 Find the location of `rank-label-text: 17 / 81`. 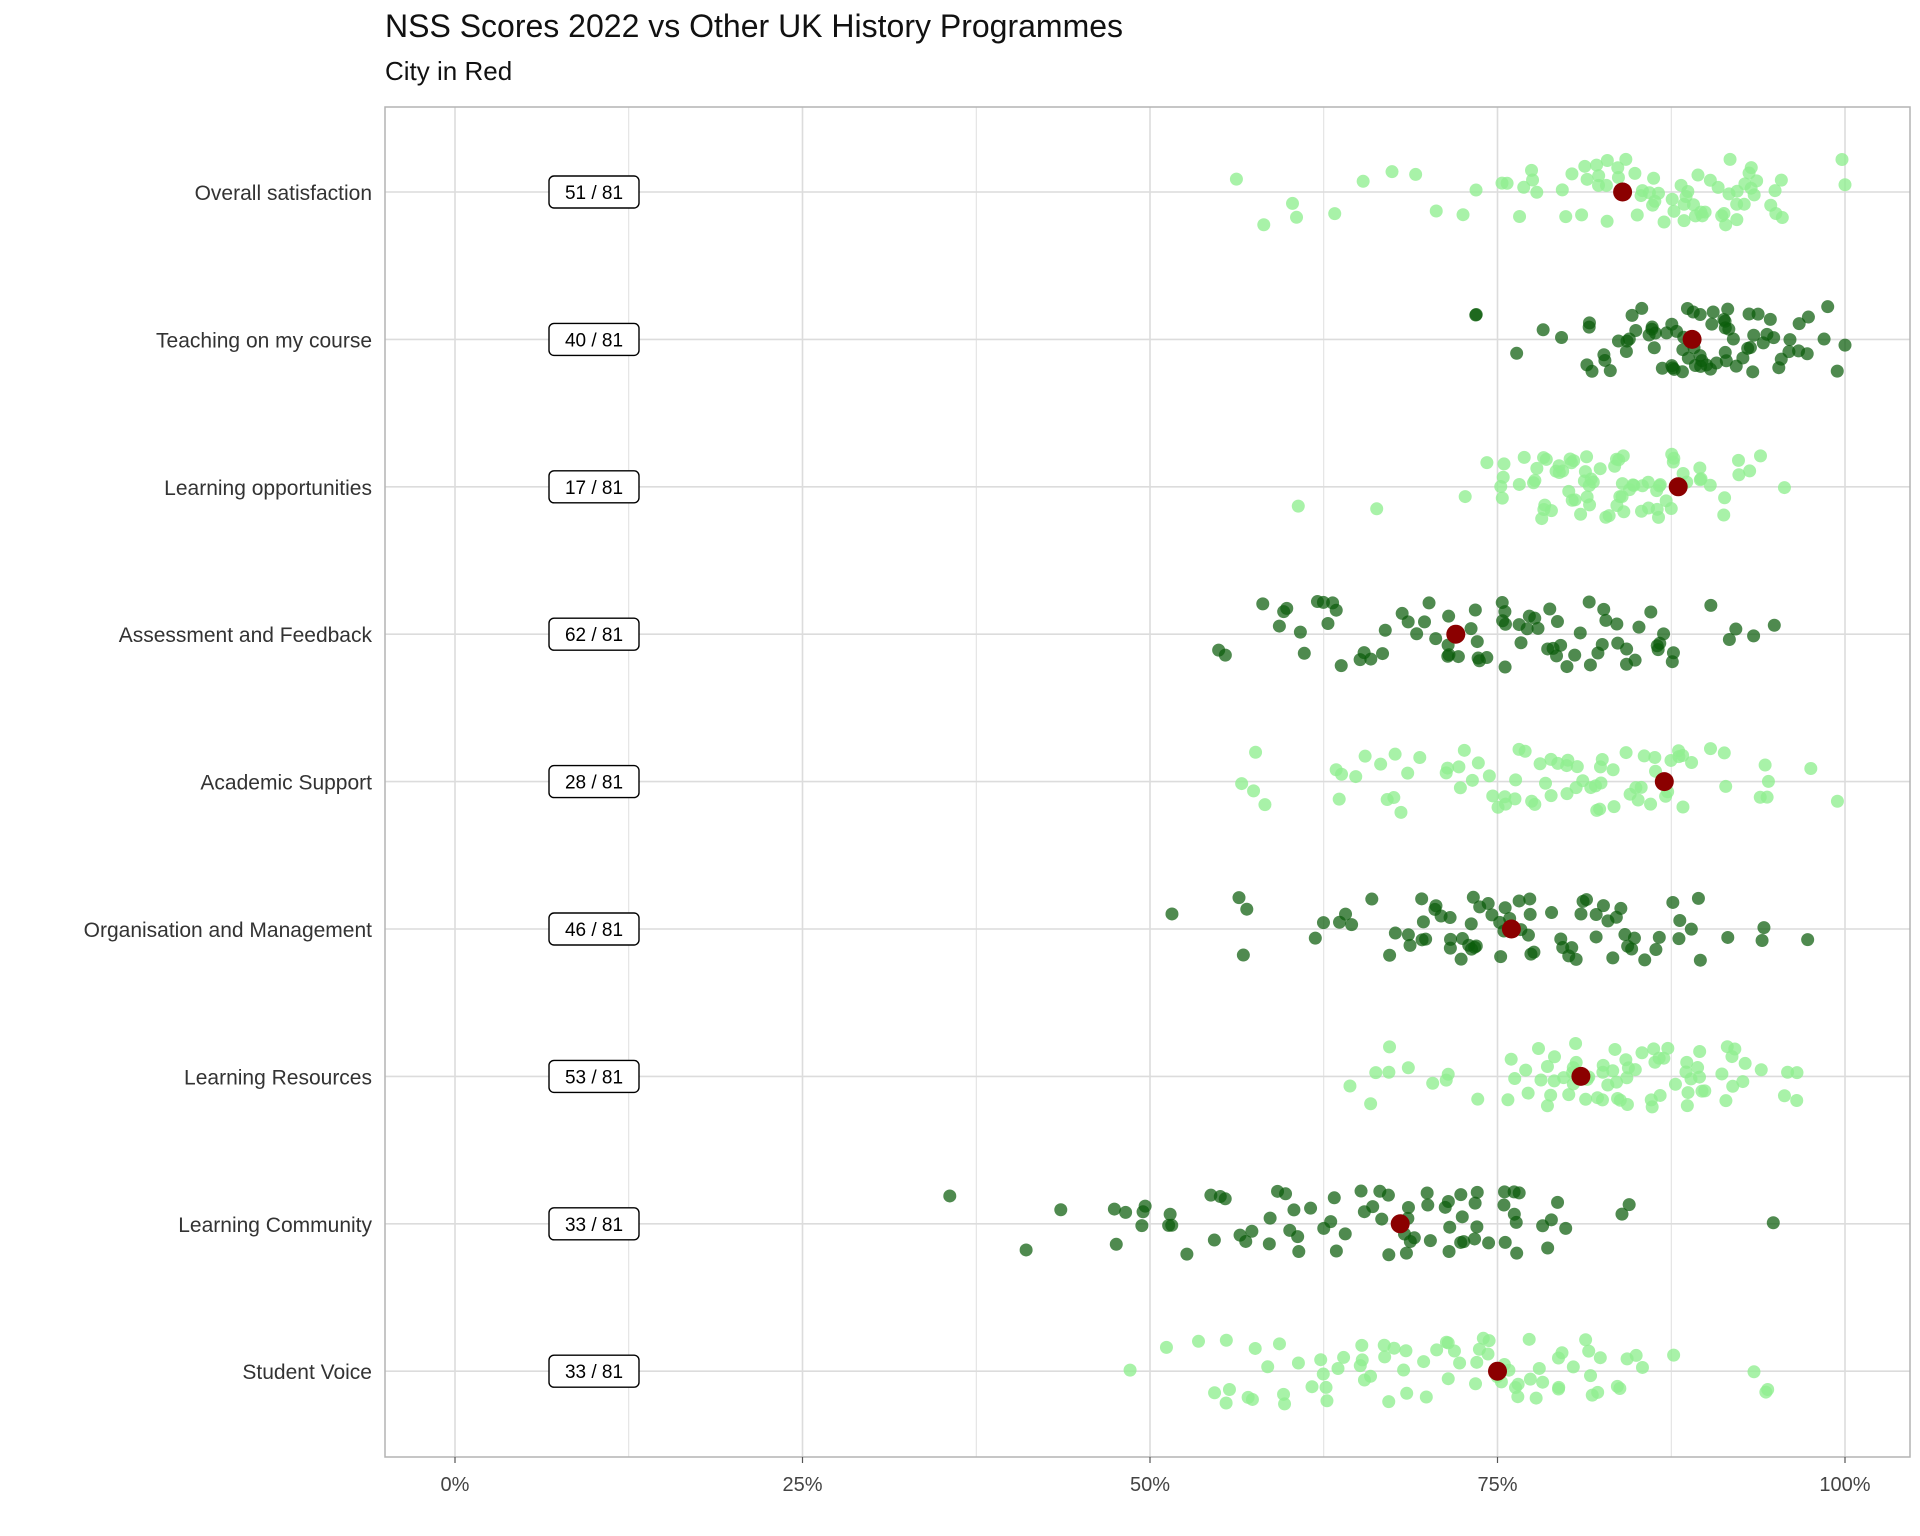

rank-label-text: 17 / 81 is located at coordinates (594, 488).